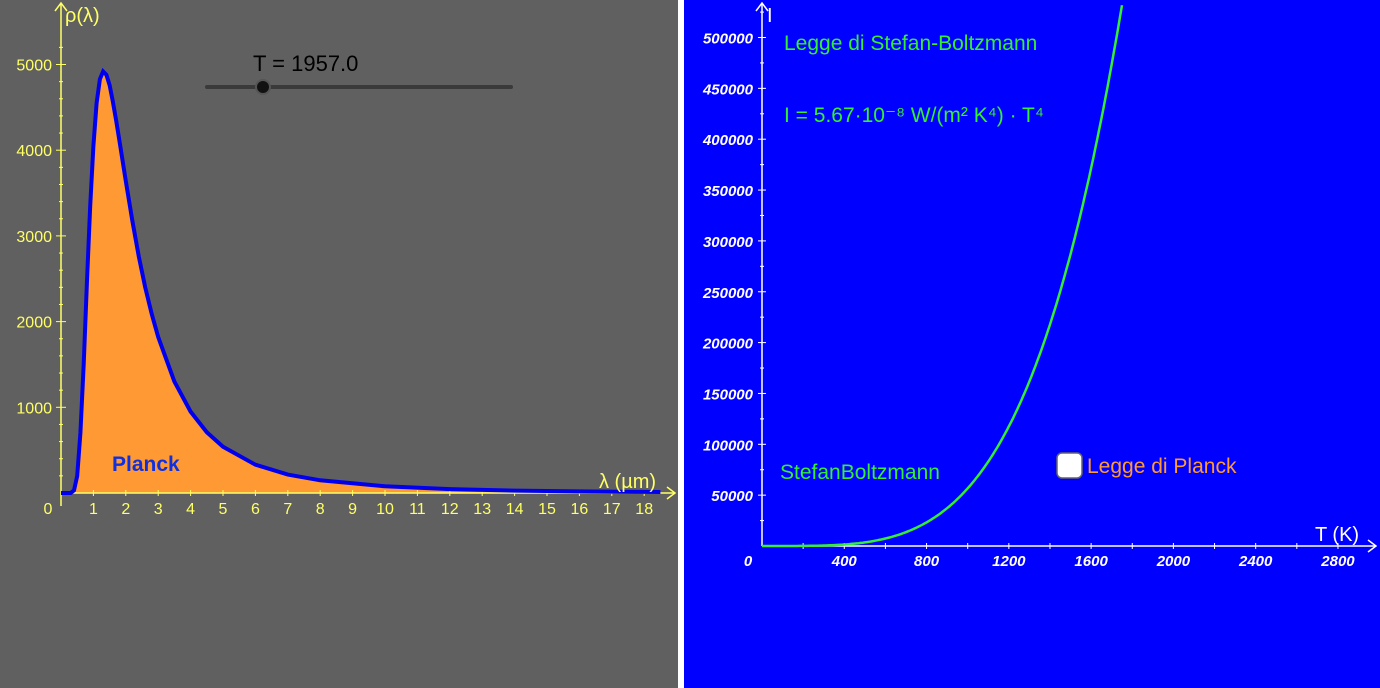  I want to click on planck-law-checkbox: Legge di Planck, so click(1146, 465).